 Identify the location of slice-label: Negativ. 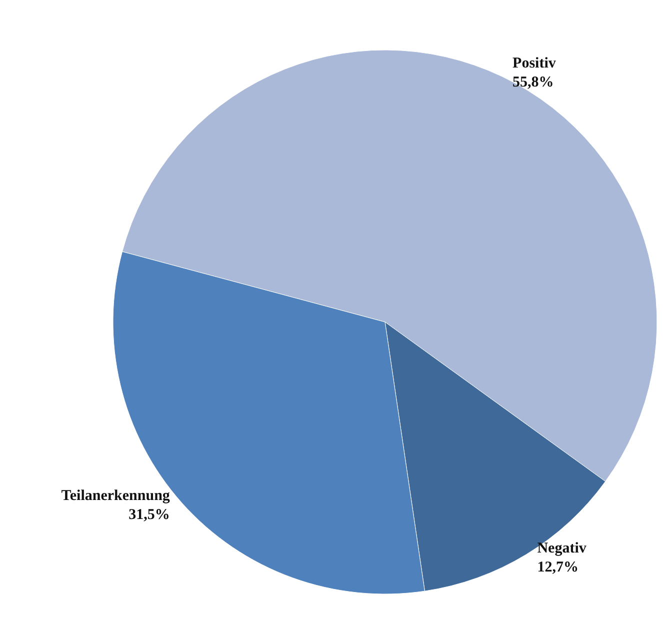
(562, 548).